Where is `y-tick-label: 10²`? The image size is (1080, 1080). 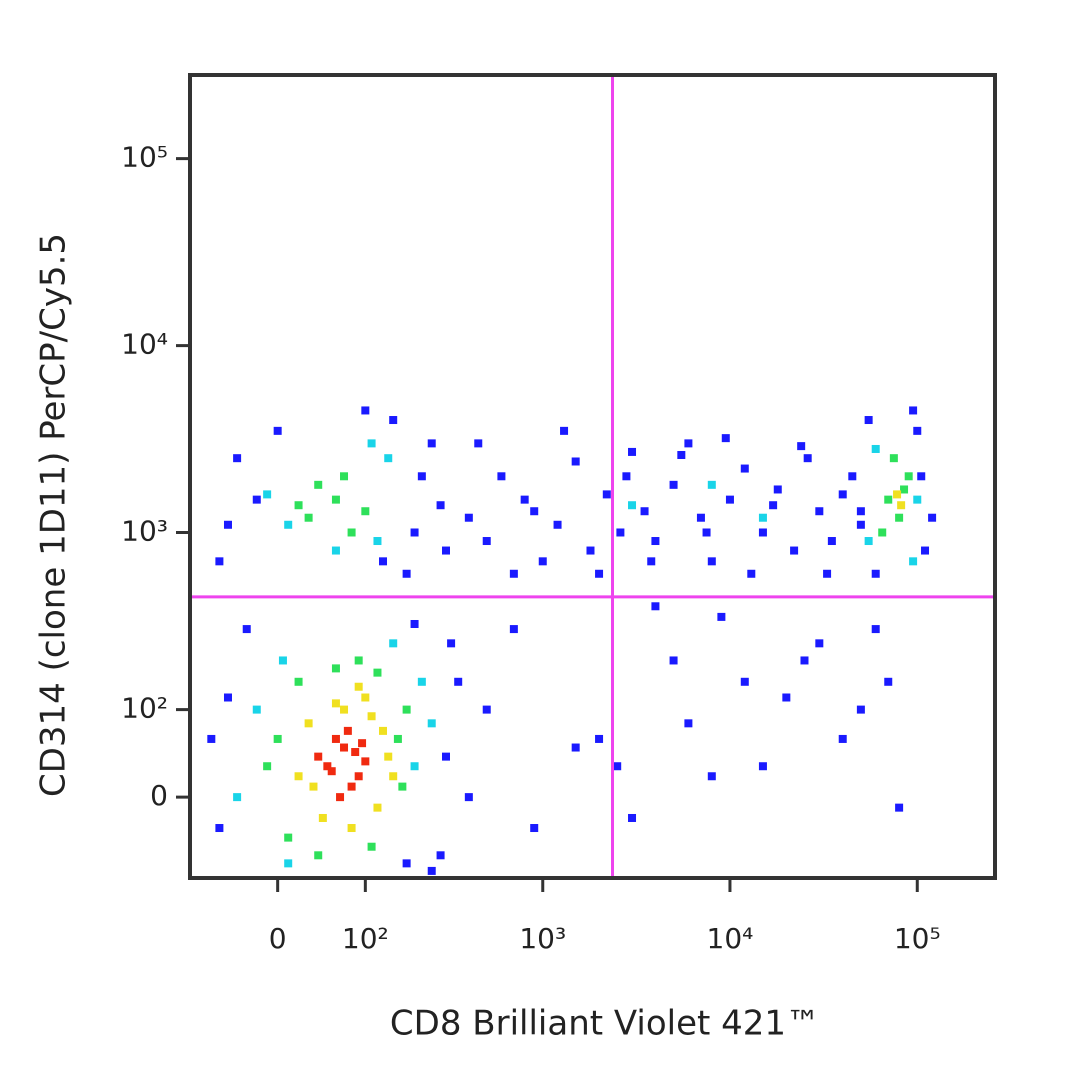 y-tick-label: 10² is located at coordinates (144, 708).